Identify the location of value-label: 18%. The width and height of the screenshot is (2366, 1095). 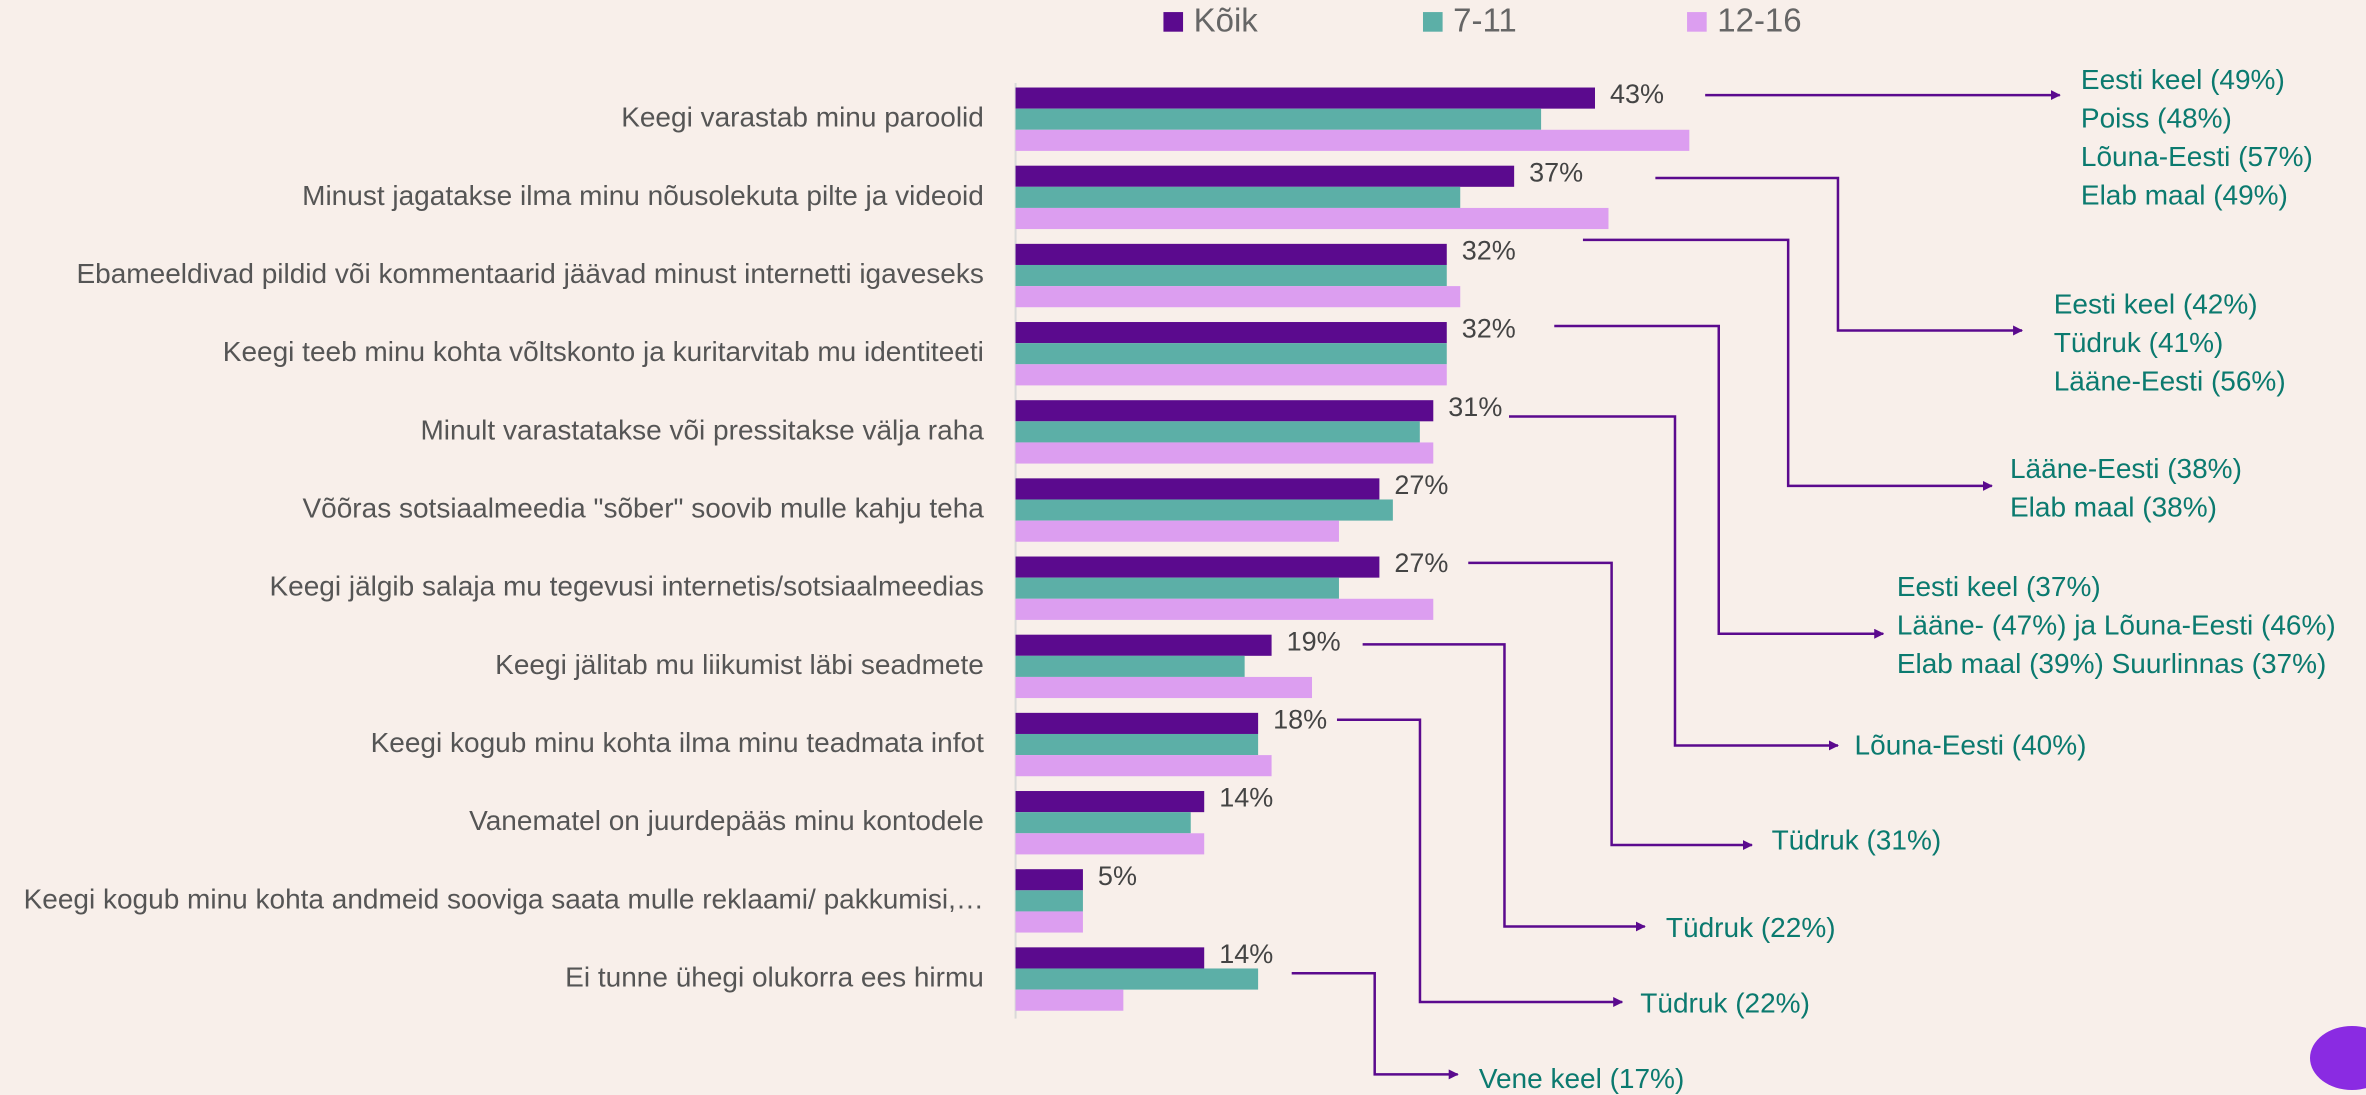
(1300, 720).